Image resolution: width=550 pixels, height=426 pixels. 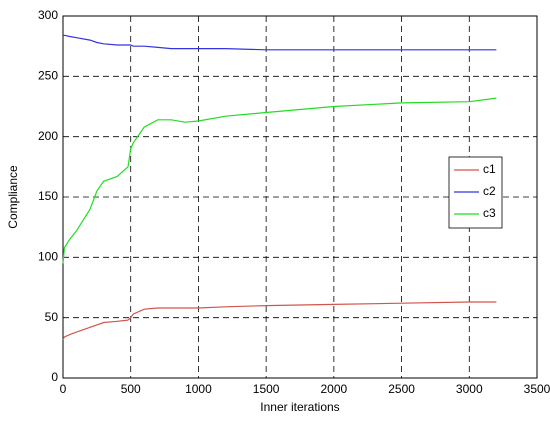 What do you see at coordinates (537, 389) in the screenshot?
I see `x-tick-label: 3500` at bounding box center [537, 389].